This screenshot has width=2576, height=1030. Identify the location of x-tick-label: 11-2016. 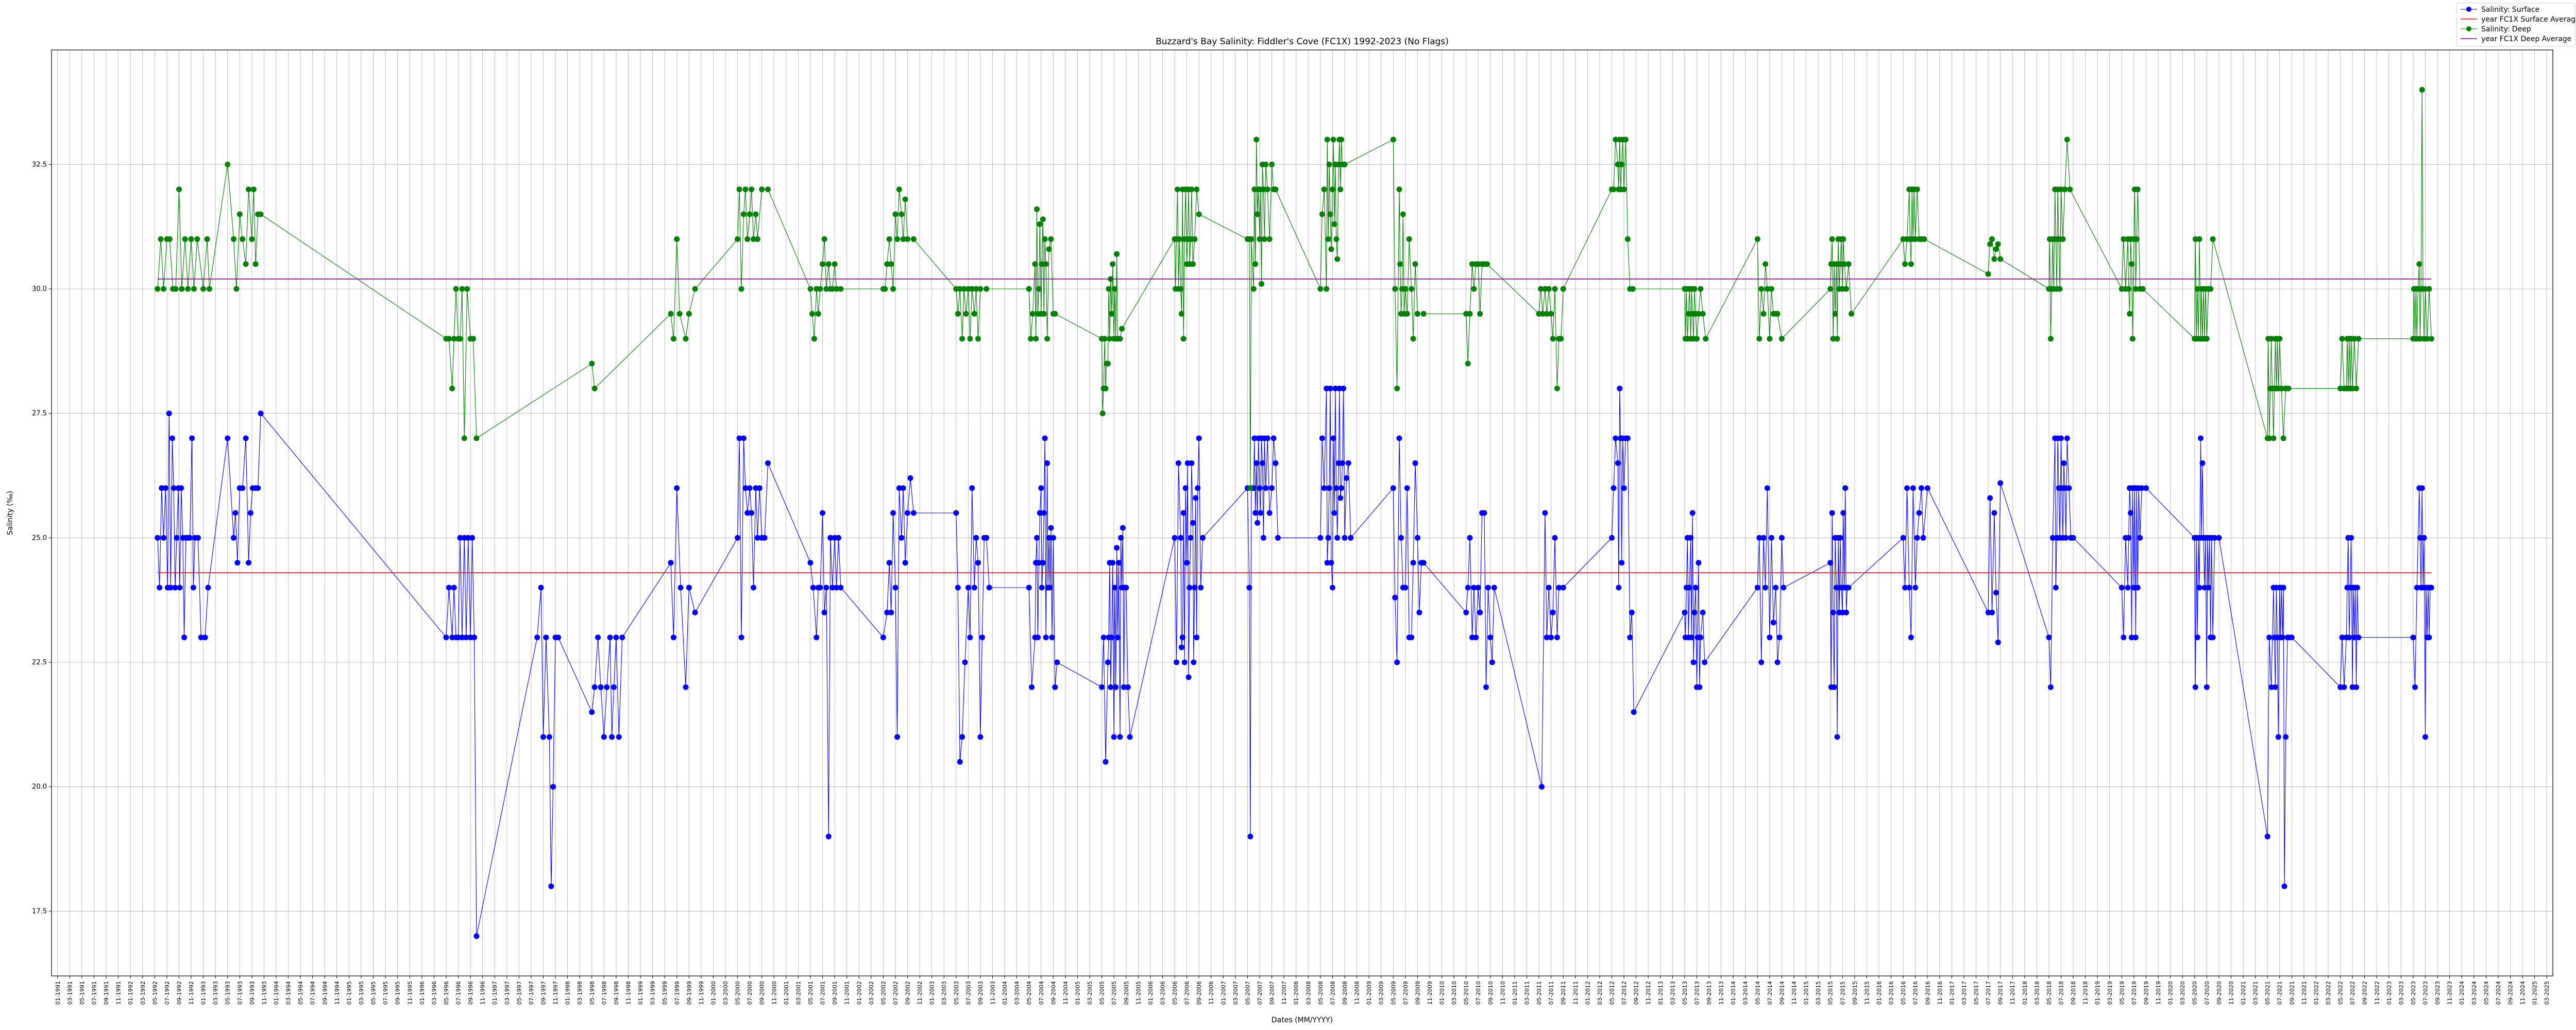
(1940, 993).